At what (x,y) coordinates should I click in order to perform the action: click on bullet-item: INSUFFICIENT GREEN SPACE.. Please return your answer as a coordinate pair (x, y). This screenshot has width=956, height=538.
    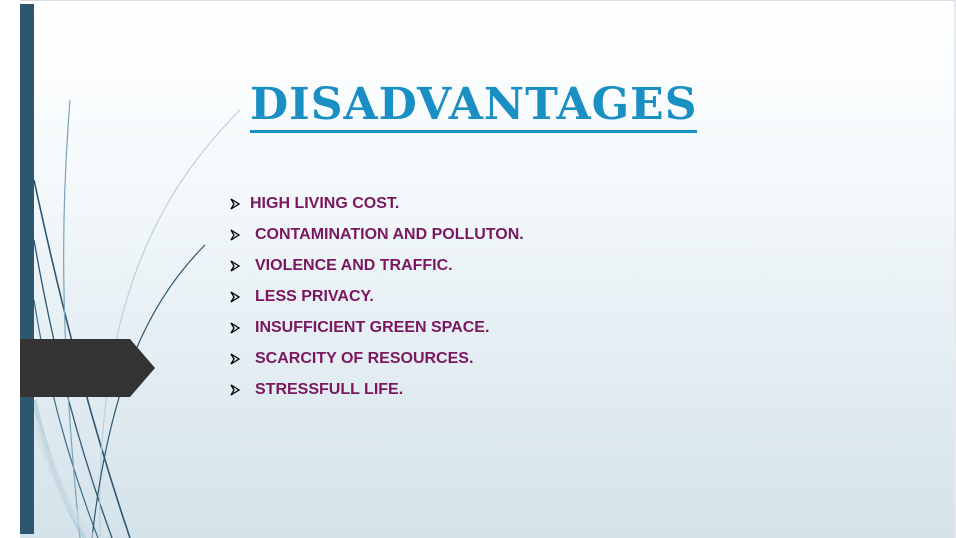
    Looking at the image, I should click on (376, 327).